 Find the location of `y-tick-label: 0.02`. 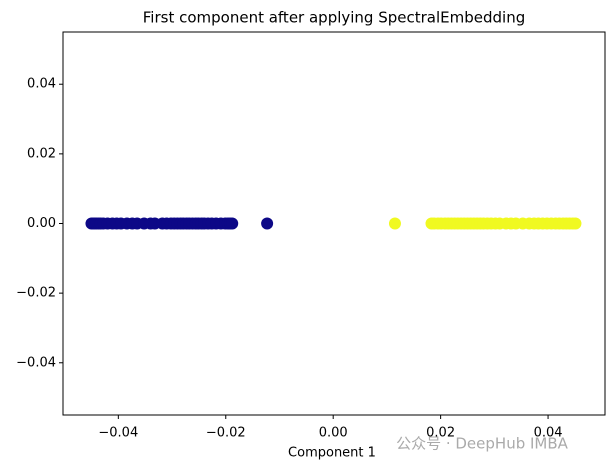

y-tick-label: 0.02 is located at coordinates (41, 153).